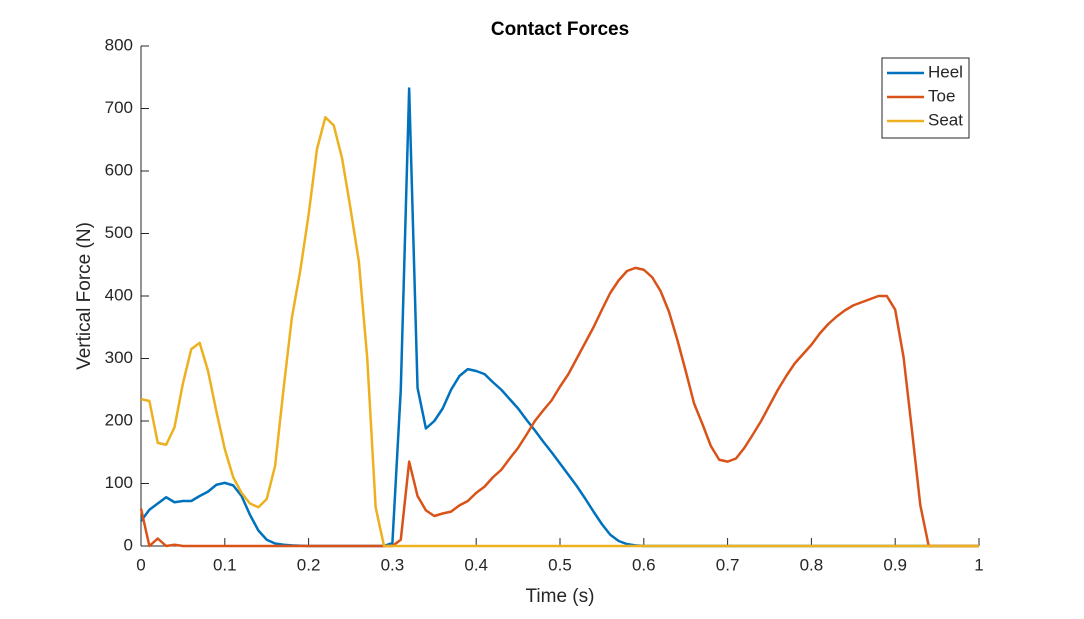 The height and width of the screenshot is (619, 1084). I want to click on x-tick-label: 1, so click(978, 564).